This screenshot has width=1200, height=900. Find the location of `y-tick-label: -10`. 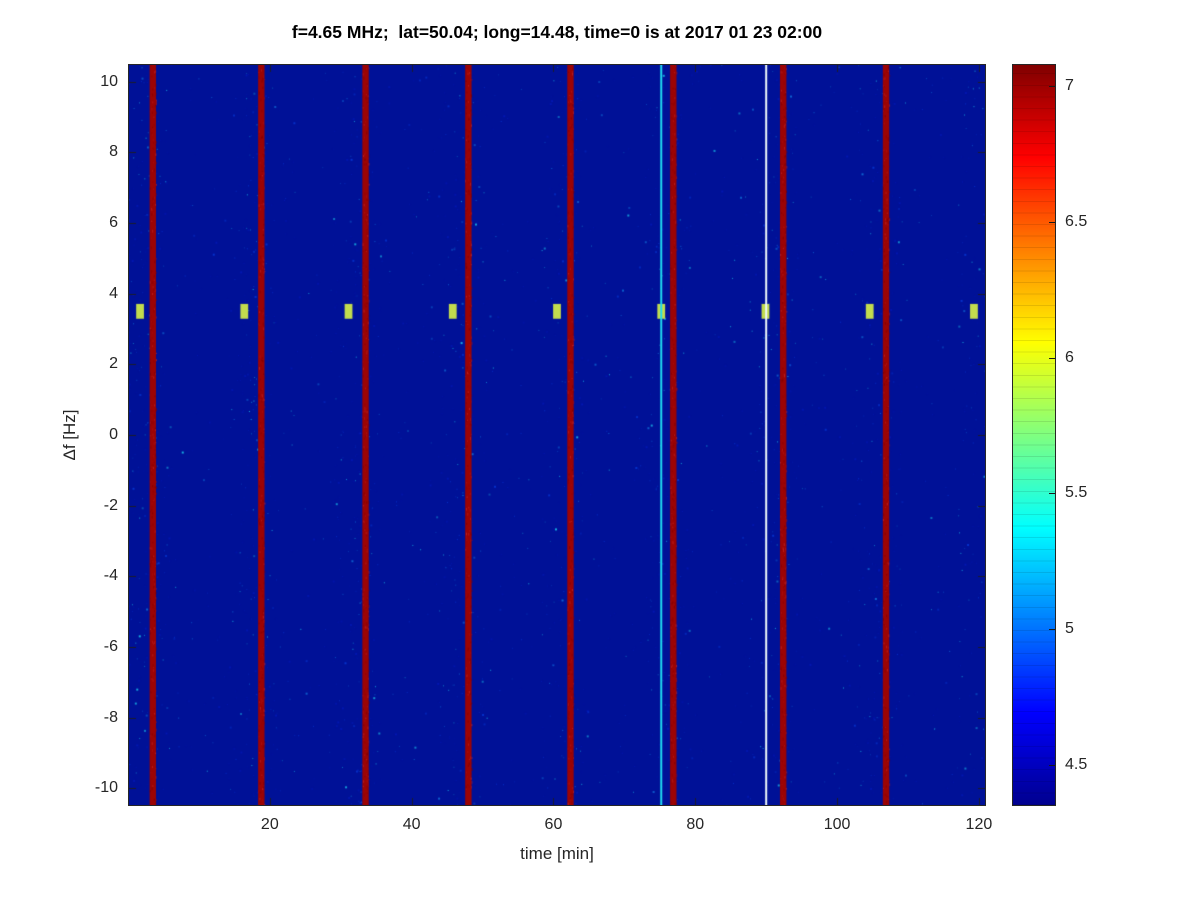

y-tick-label: -10 is located at coordinates (106, 788).